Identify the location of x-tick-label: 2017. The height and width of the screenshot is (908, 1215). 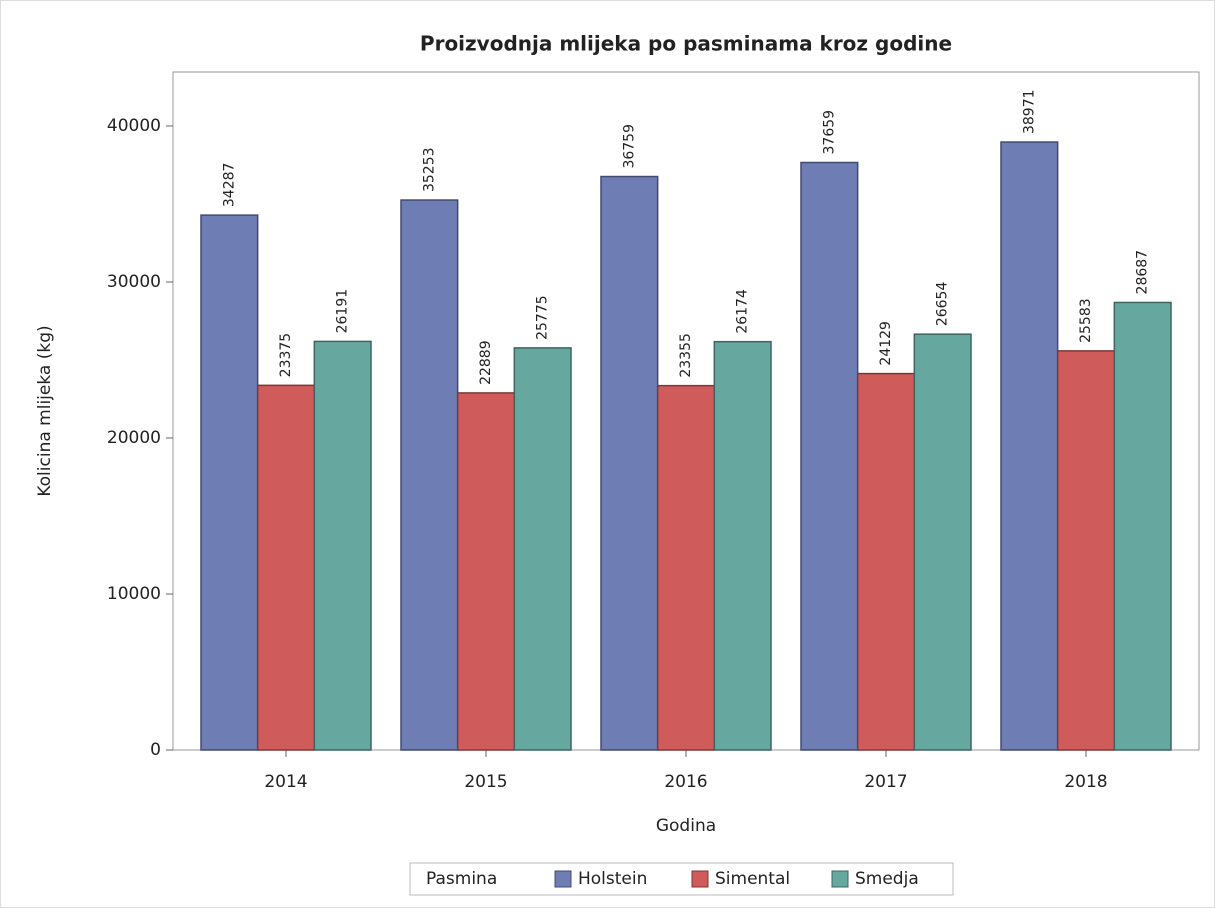
(885, 782).